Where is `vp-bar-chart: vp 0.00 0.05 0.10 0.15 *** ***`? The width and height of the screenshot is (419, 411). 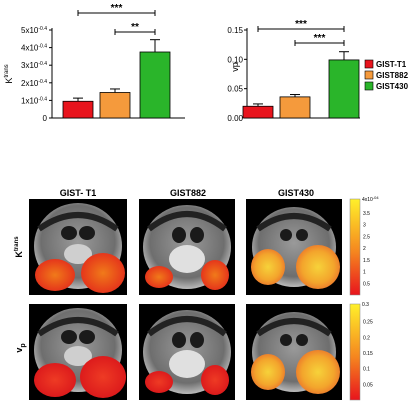 vp-bar-chart: vp 0.00 0.05 0.10 0.15 *** *** is located at coordinates (293, 71).